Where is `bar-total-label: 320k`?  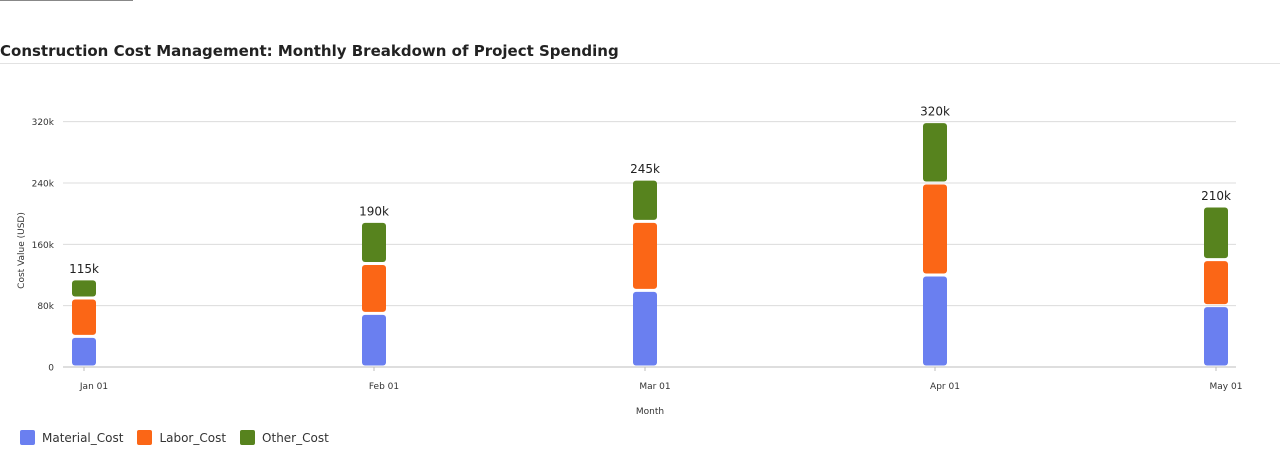
bar-total-label: 320k is located at coordinates (935, 112).